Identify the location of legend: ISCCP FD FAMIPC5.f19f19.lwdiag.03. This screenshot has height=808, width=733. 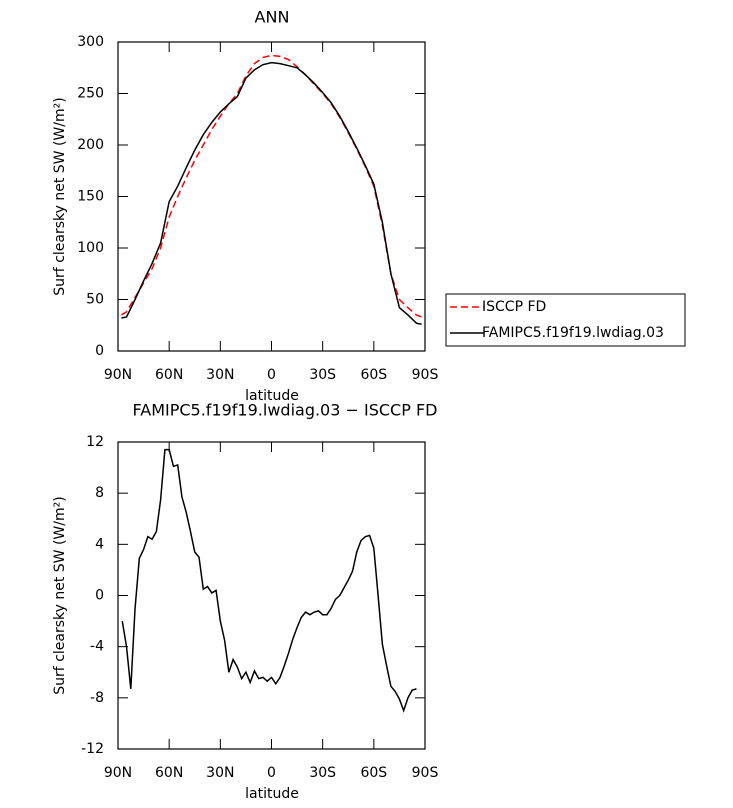
(565, 320).